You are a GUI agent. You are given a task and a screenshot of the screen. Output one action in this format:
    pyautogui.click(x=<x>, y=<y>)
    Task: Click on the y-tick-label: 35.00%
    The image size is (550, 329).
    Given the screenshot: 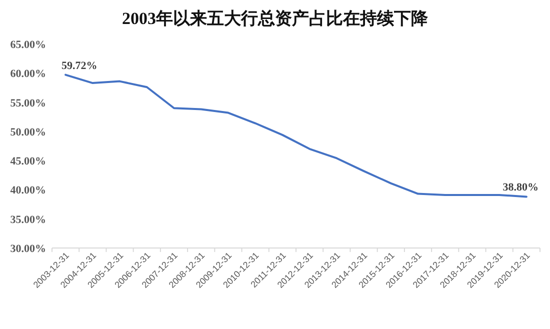 What is the action you would take?
    pyautogui.click(x=28, y=220)
    